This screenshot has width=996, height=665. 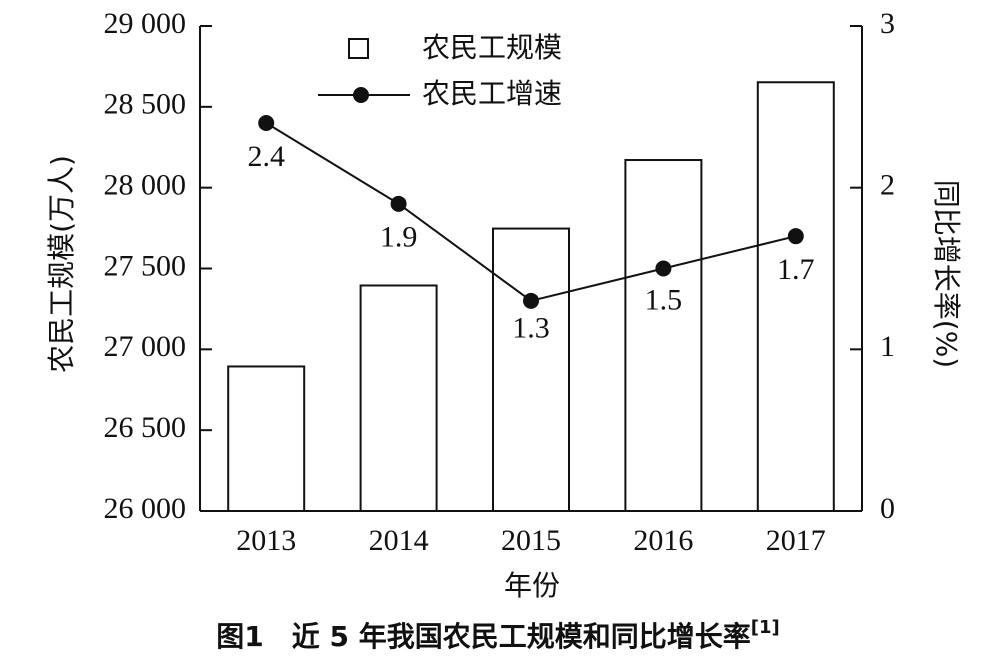 I want to click on left-tick-label: 28 500, so click(x=145, y=104).